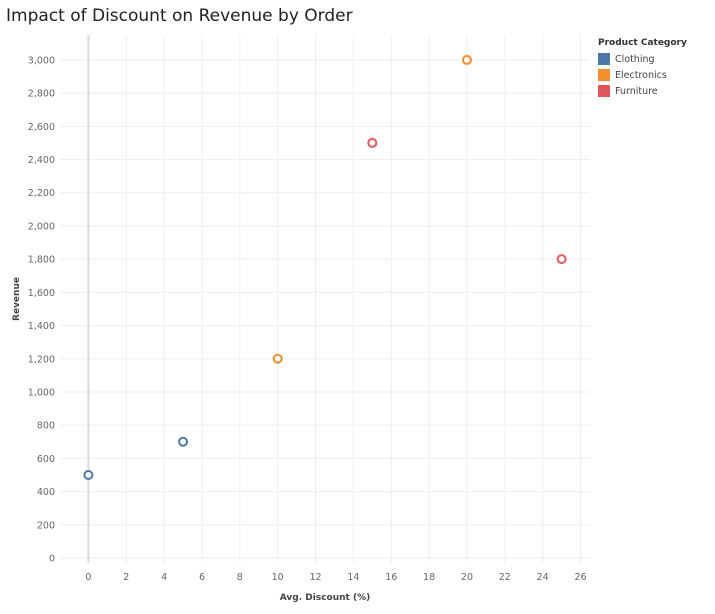 This screenshot has height=614, width=715. What do you see at coordinates (391, 577) in the screenshot?
I see `x-tick-label: 16` at bounding box center [391, 577].